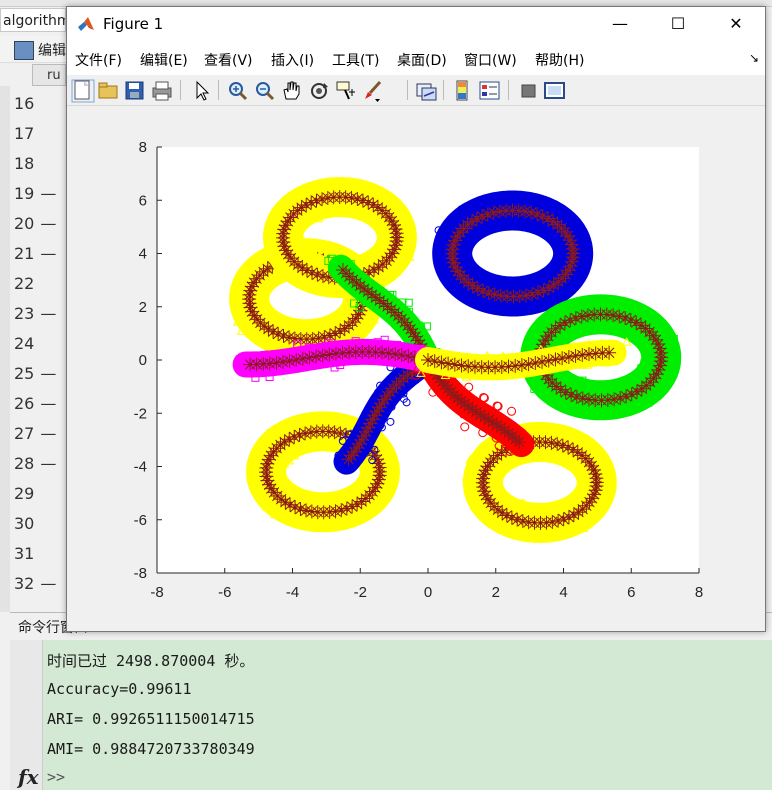  I want to click on print-icon, so click(162, 91).